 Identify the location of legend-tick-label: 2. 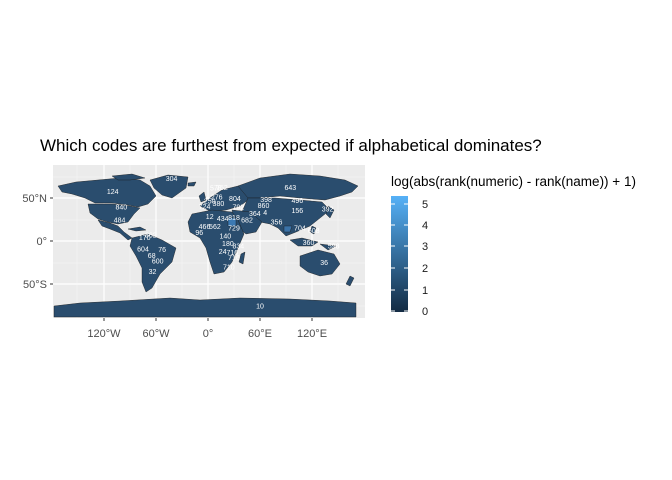
(425, 269).